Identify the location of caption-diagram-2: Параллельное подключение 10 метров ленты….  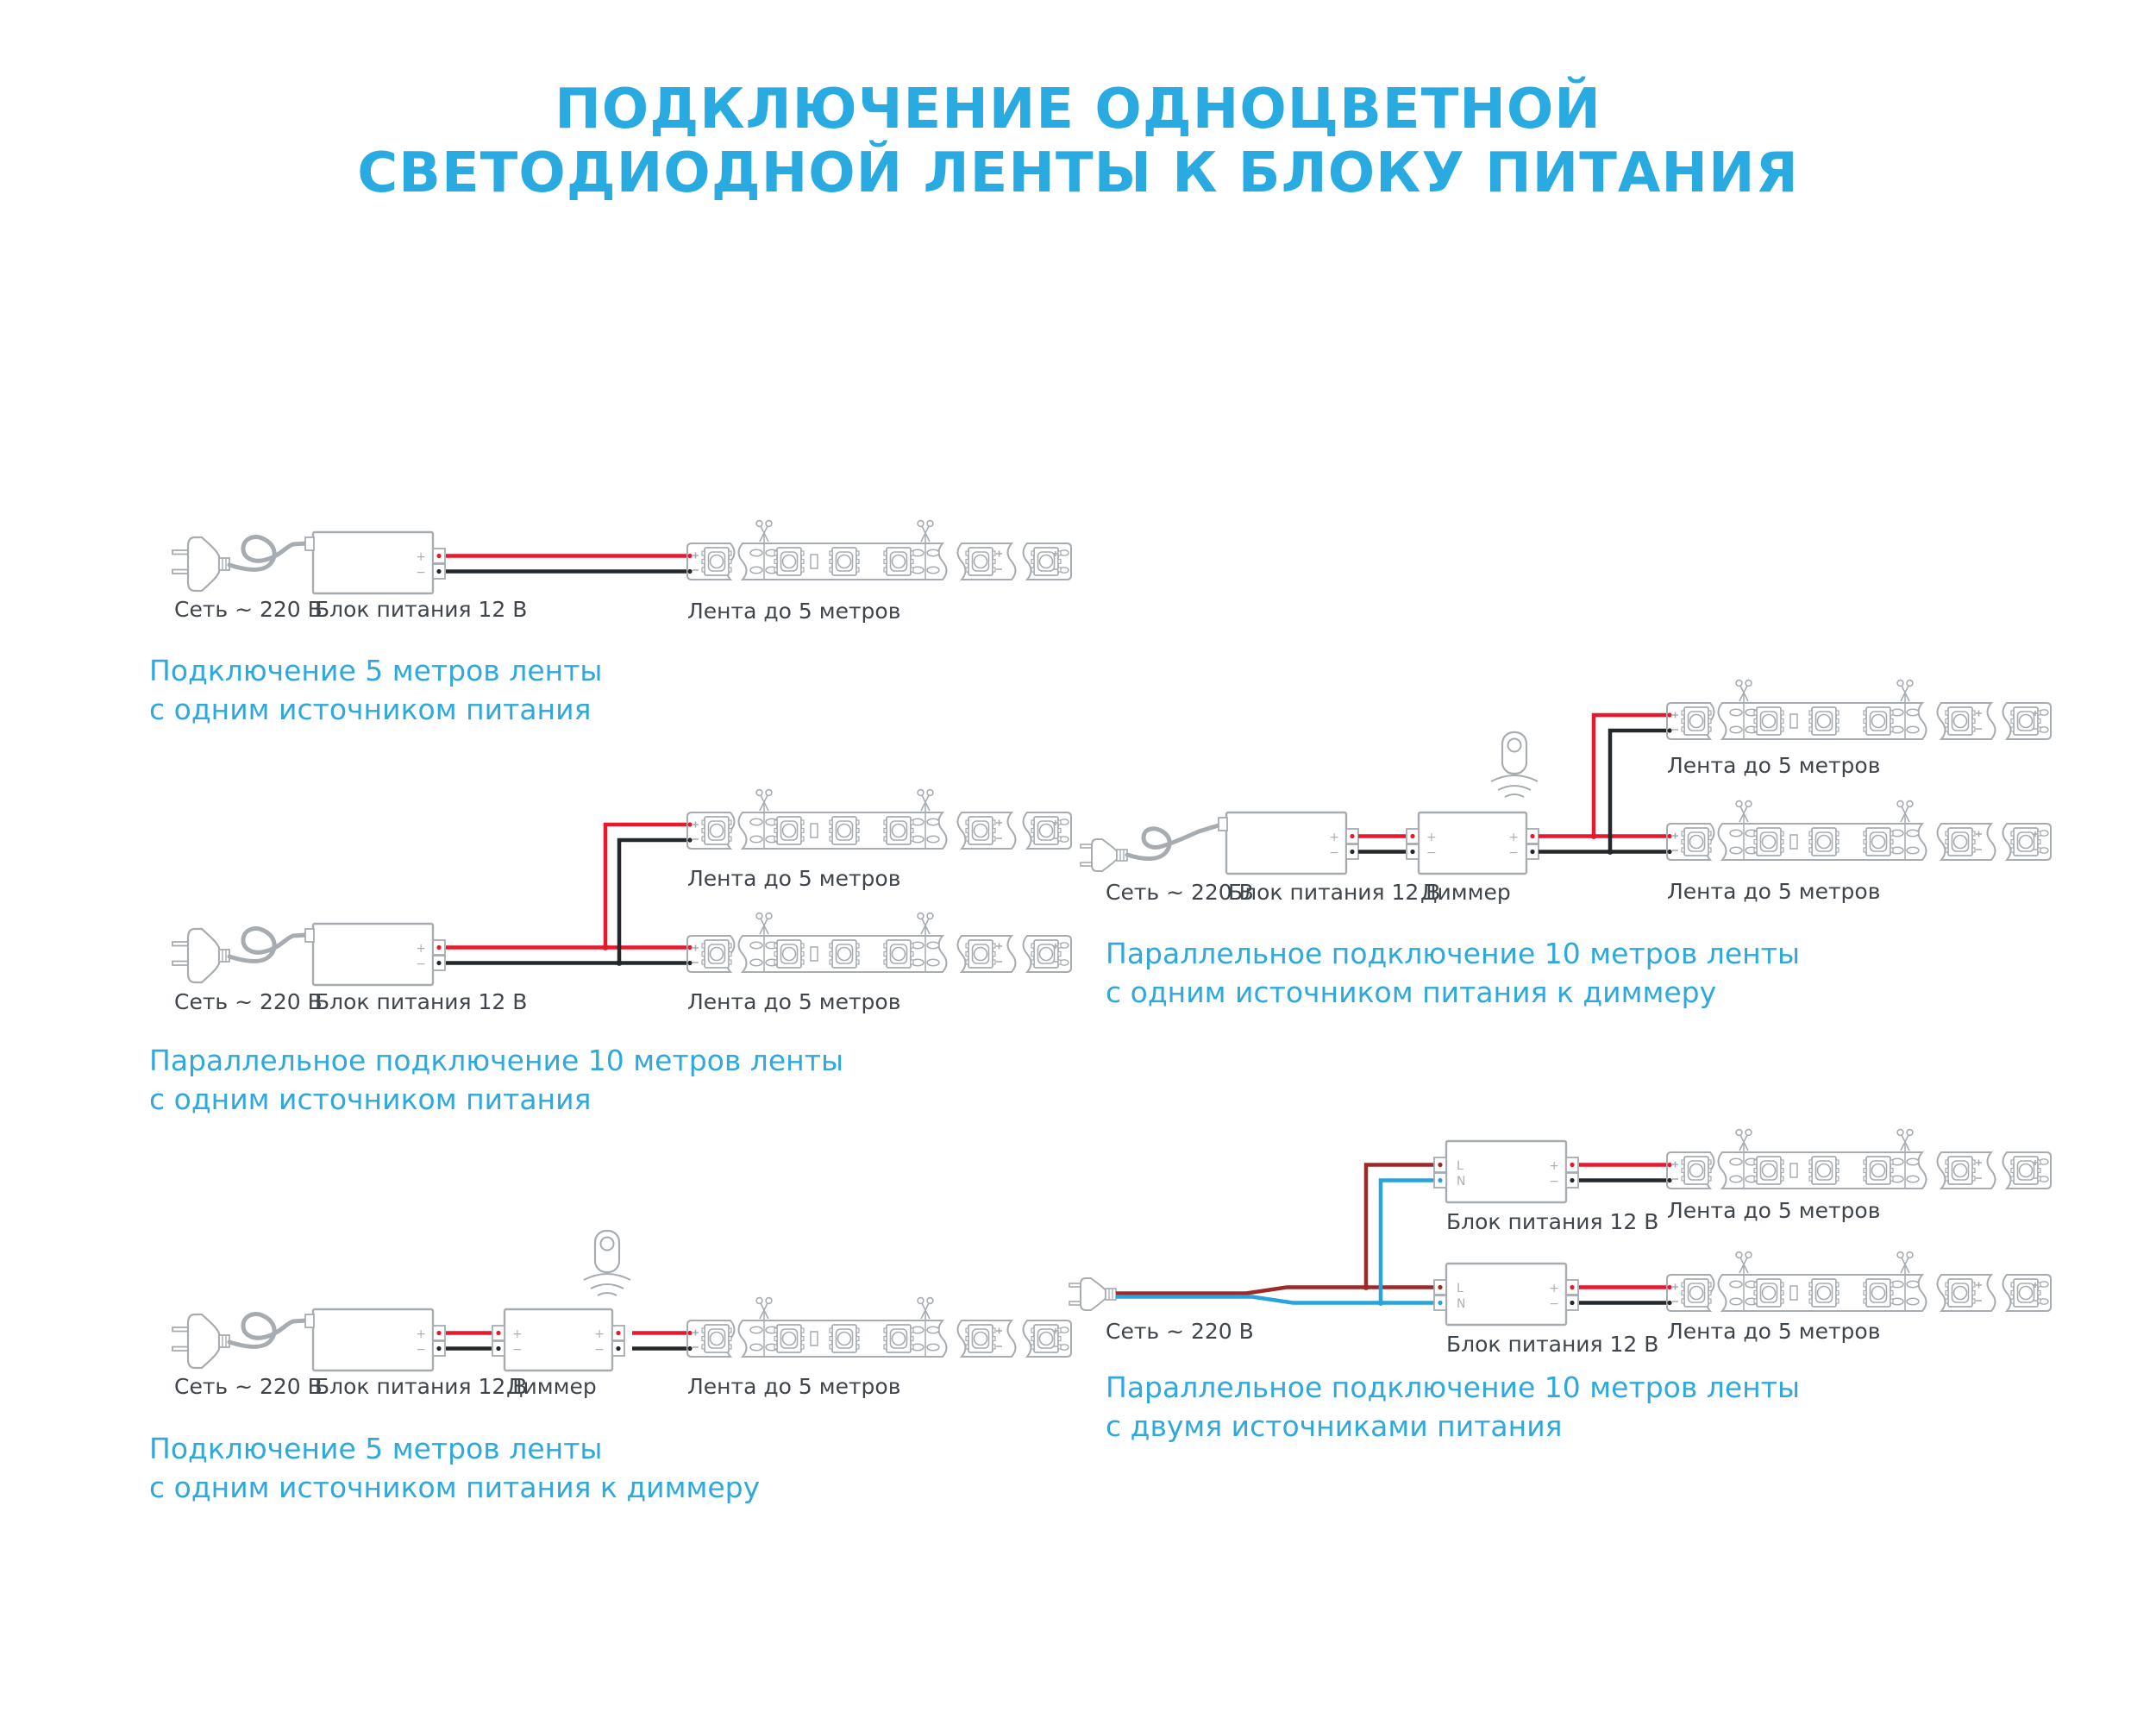
(496, 1080).